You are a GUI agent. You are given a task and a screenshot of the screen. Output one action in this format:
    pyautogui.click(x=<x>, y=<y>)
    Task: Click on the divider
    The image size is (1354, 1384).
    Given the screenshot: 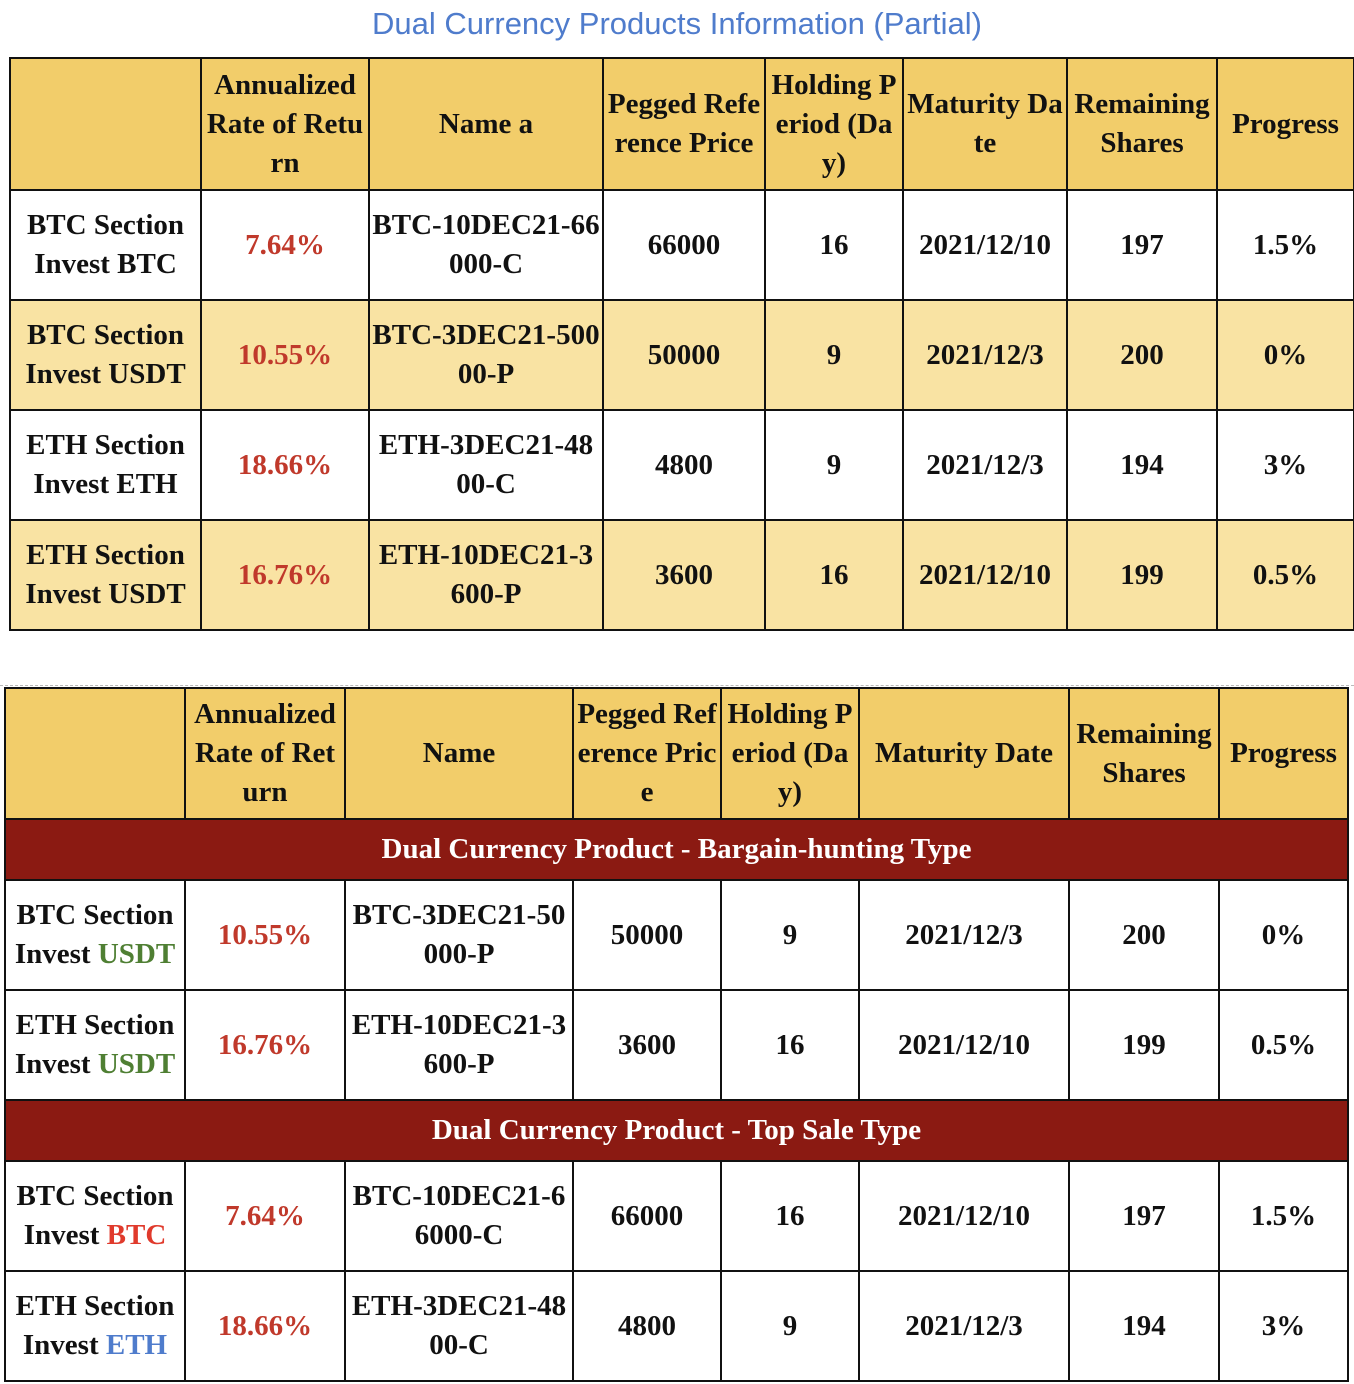 What is the action you would take?
    pyautogui.click(x=677, y=685)
    